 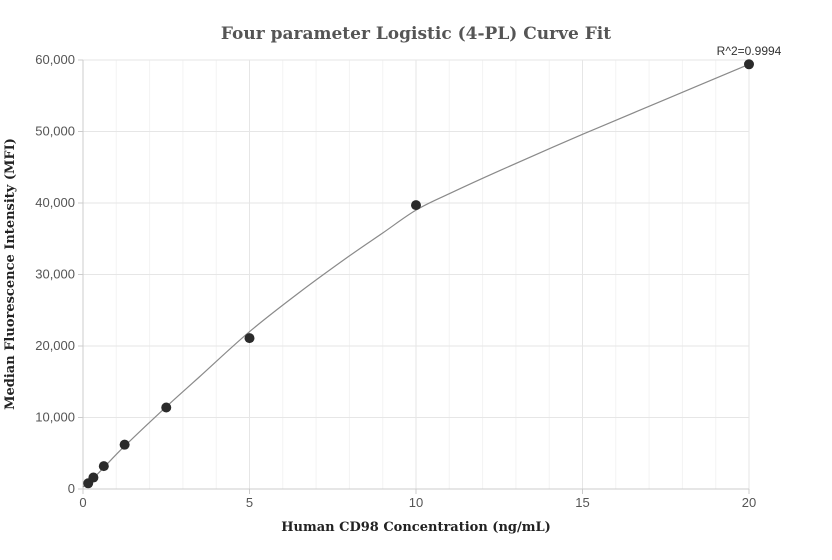 I want to click on y-tick-label: 60,000, so click(x=55, y=59).